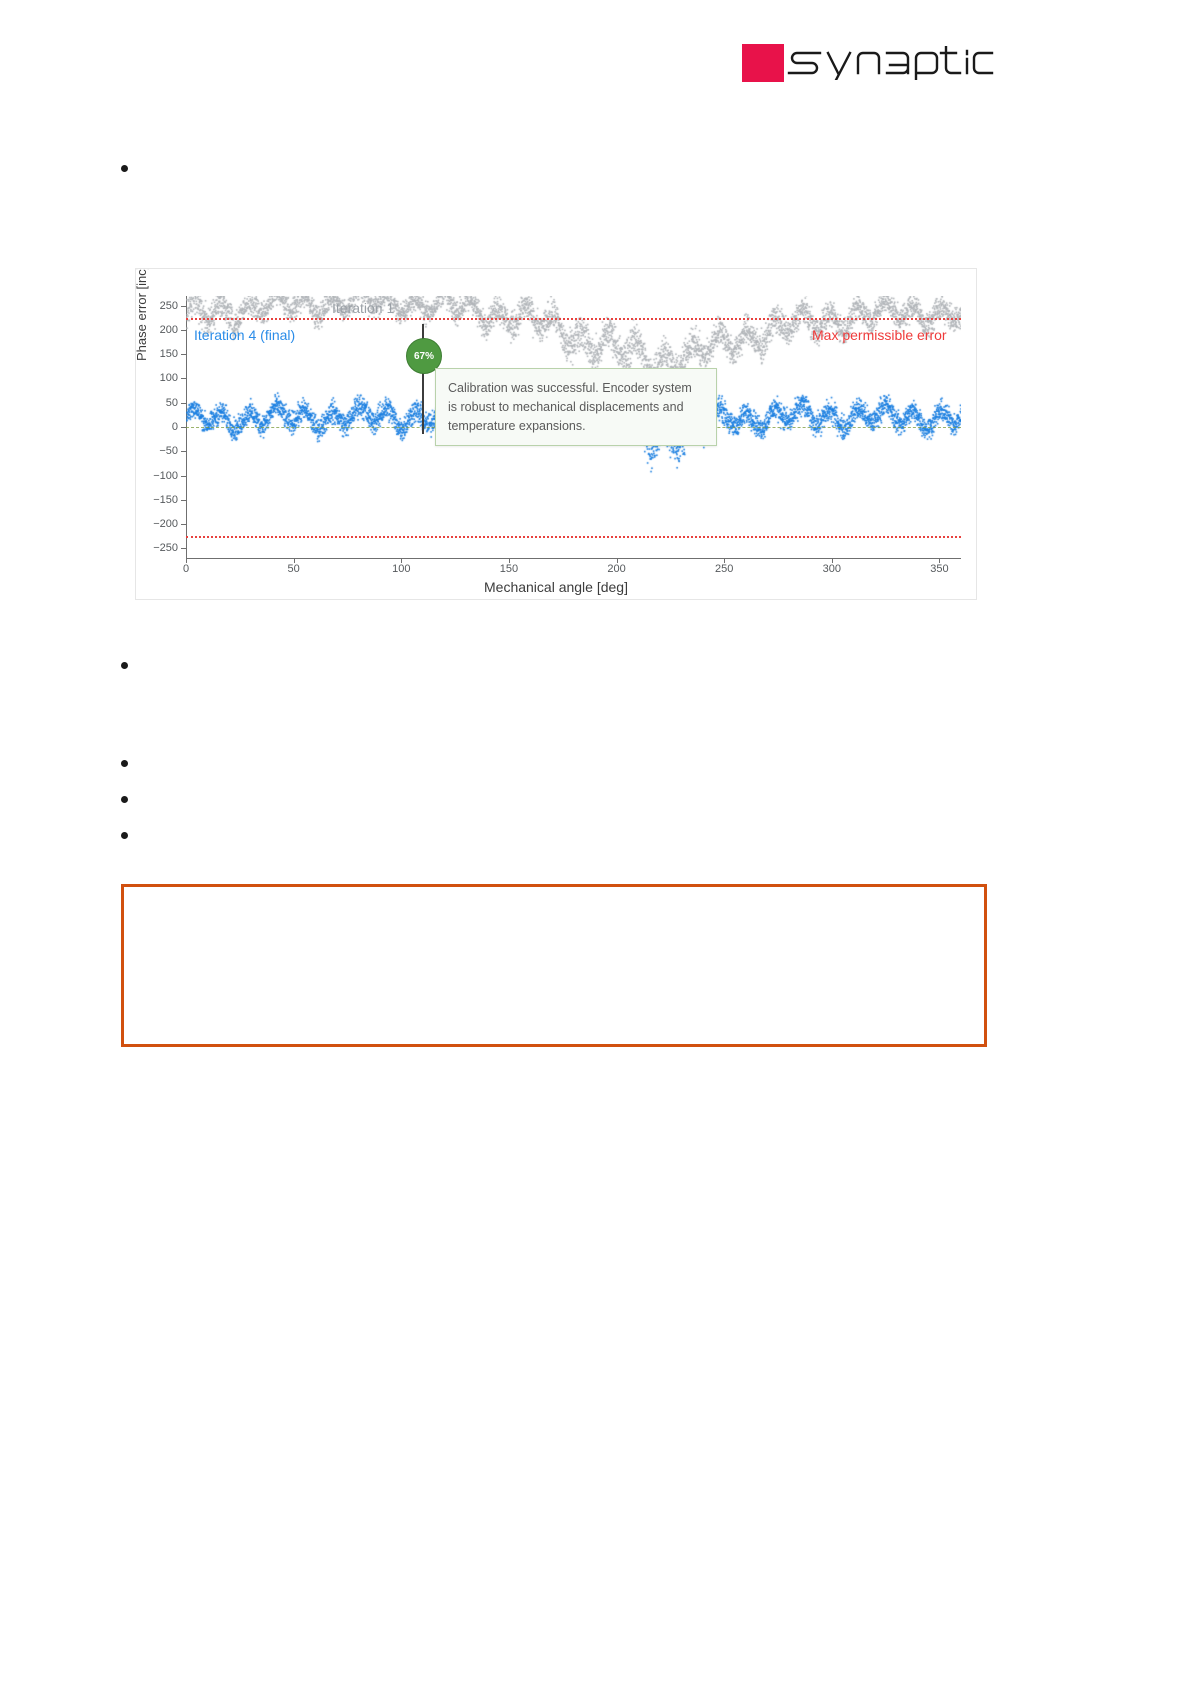  What do you see at coordinates (168, 329) in the screenshot?
I see `y-tick-label: 200` at bounding box center [168, 329].